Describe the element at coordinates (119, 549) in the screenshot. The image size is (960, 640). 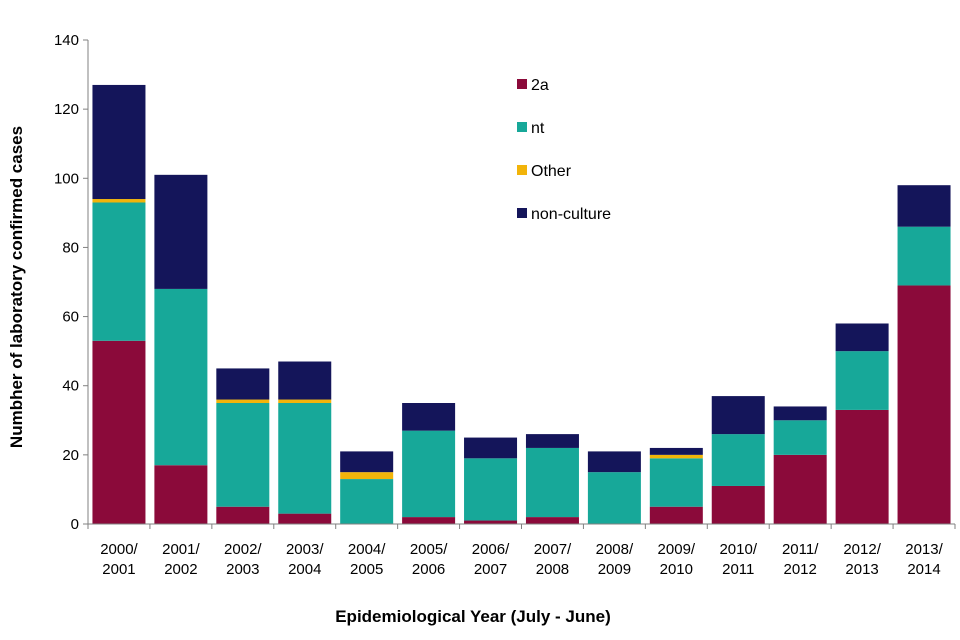
I see `x-tick-label-line1-0: 2000/` at that location.